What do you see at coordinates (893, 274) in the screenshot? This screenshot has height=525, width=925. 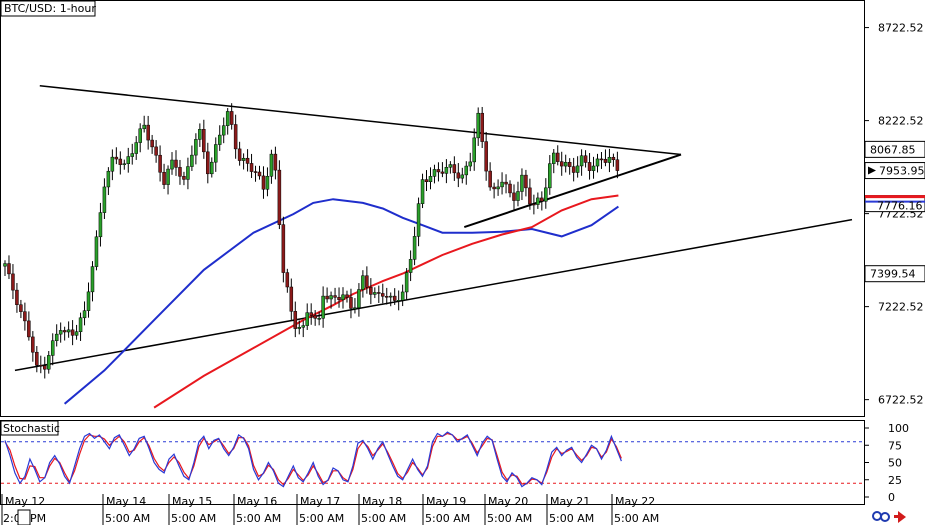 I see `price-badge-label: 7399.54` at bounding box center [893, 274].